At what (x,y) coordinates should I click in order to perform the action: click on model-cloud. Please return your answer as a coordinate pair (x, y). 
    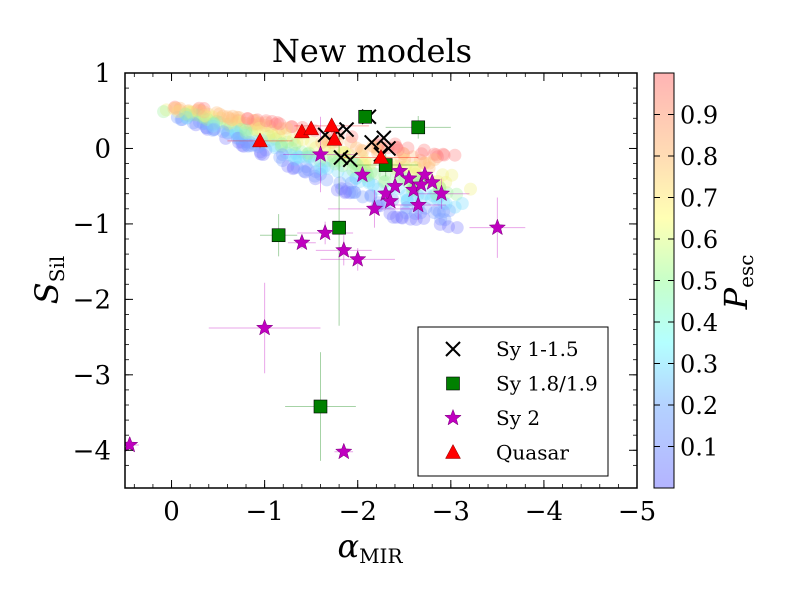
    Looking at the image, I should click on (317, 167).